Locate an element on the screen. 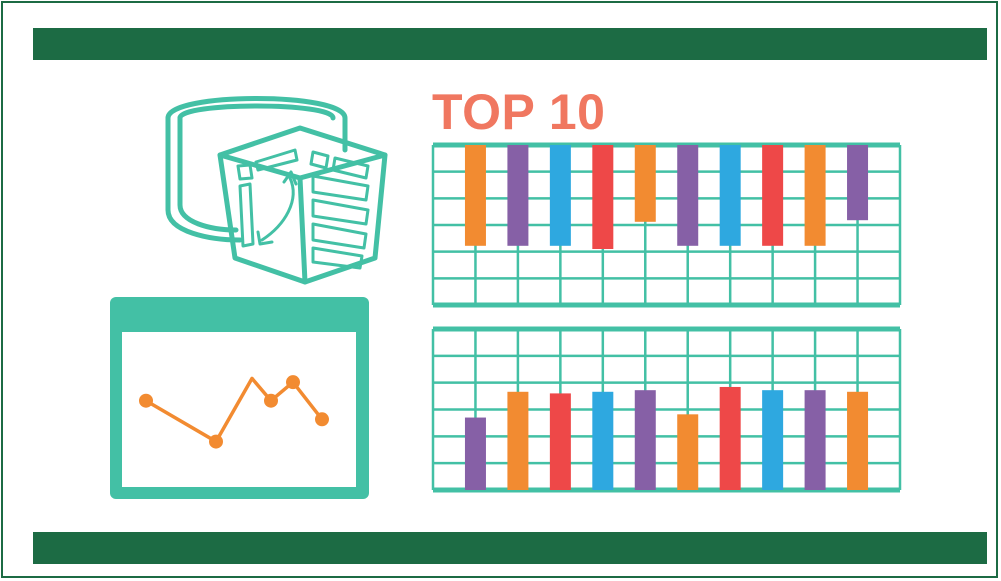 The height and width of the screenshot is (581, 1001). line-series is located at coordinates (234, 410).